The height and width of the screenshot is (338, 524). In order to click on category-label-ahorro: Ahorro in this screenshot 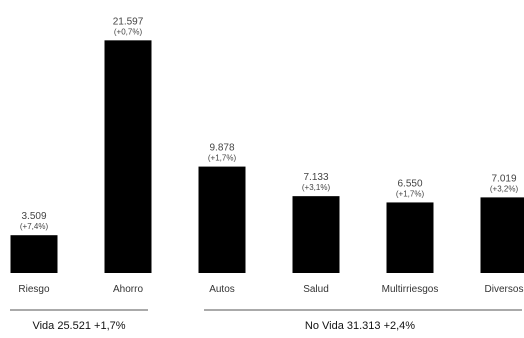, I will do `click(128, 289)`.